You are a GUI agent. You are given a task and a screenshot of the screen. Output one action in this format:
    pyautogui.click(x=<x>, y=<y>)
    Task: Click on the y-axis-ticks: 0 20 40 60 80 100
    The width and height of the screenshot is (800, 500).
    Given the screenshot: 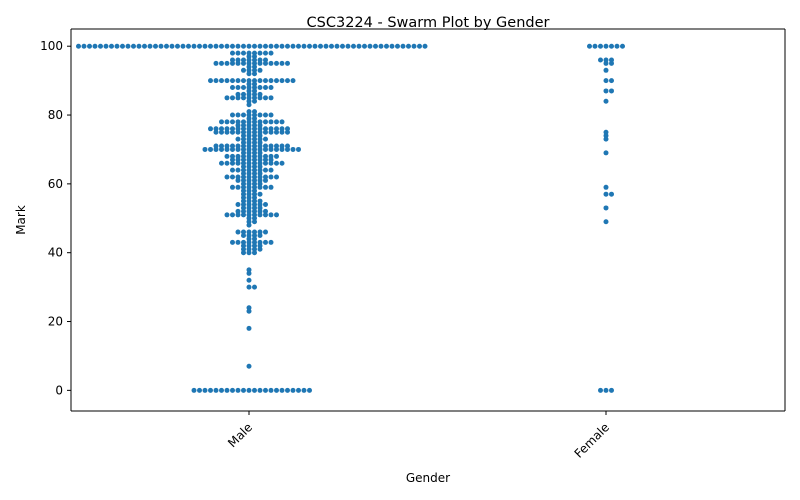 What is the action you would take?
    pyautogui.click(x=55, y=218)
    